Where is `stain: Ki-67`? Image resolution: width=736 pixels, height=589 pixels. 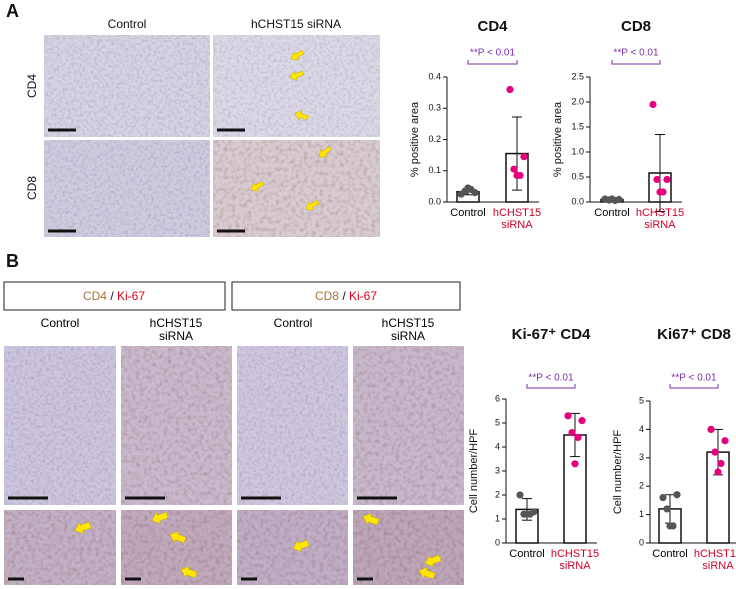
stain: Ki-67 is located at coordinates (131, 296).